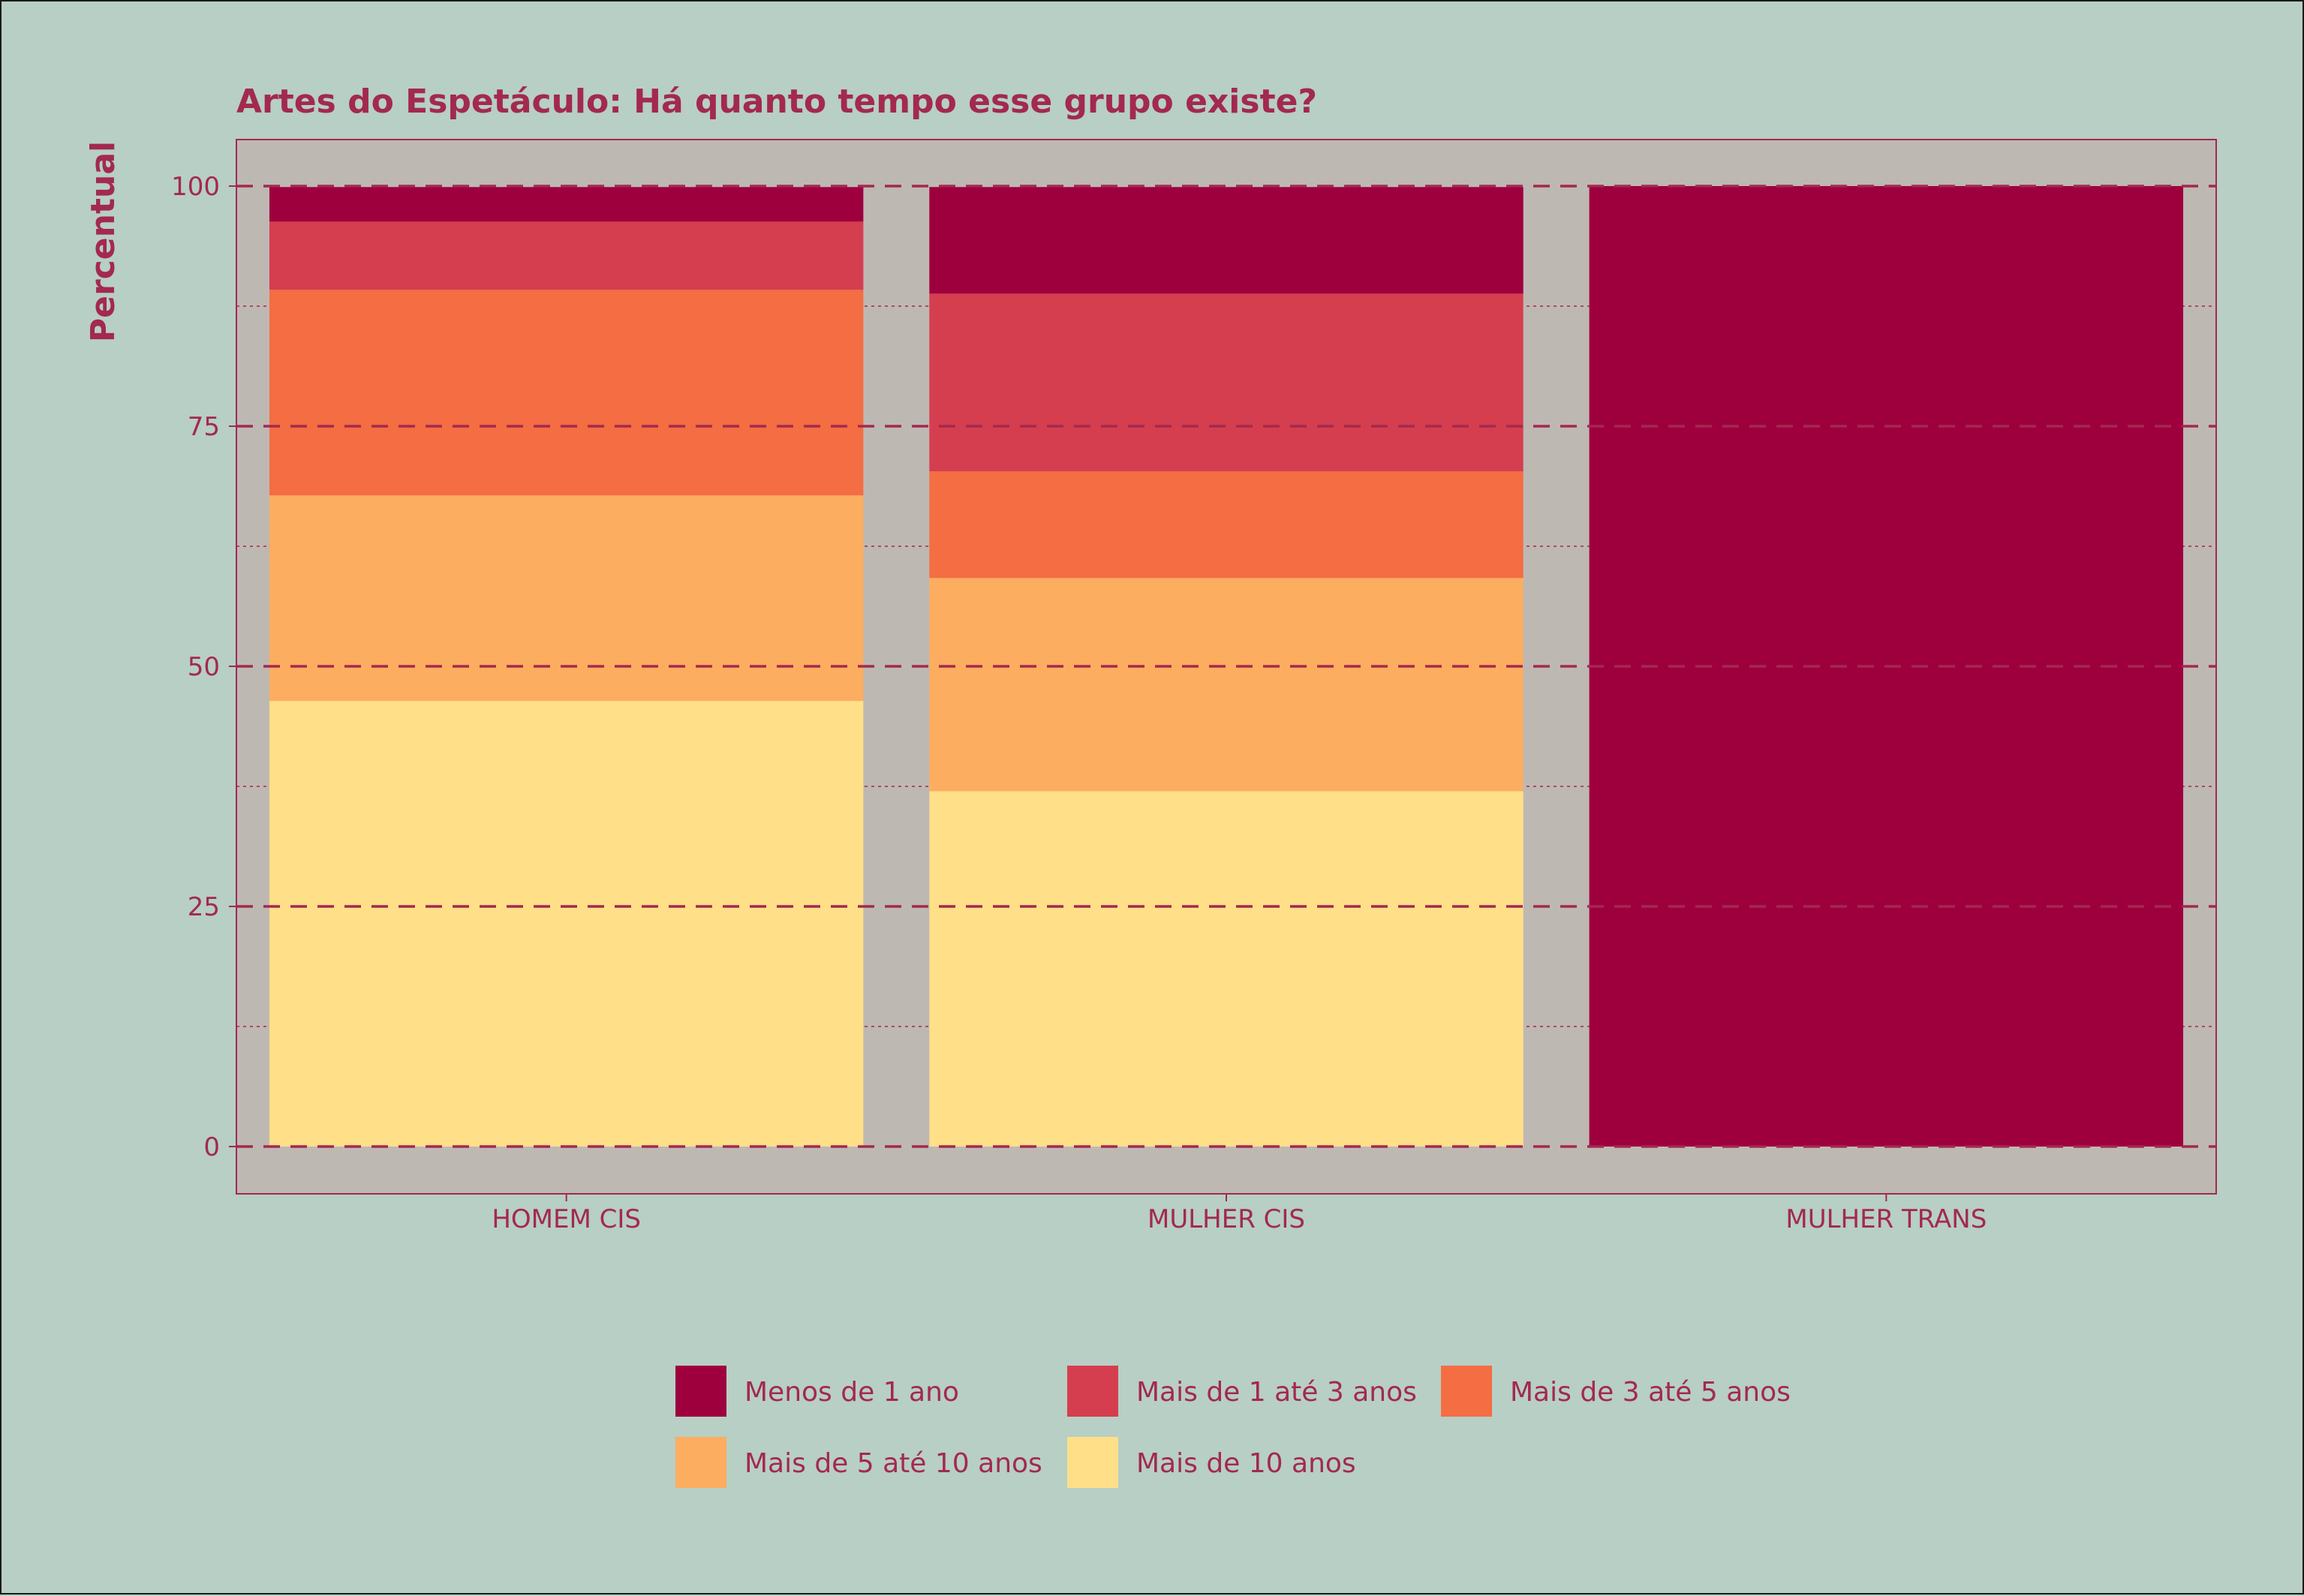  What do you see at coordinates (195, 187) in the screenshot?
I see `y-tick-label: 100` at bounding box center [195, 187].